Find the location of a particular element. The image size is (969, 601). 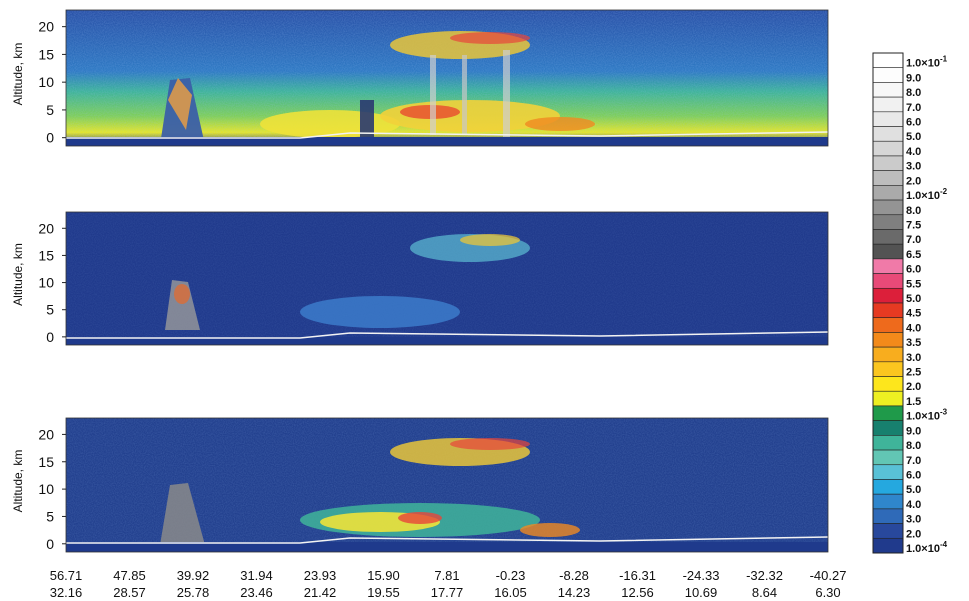

colorbar-label-text: 2.5 is located at coordinates (913, 373).